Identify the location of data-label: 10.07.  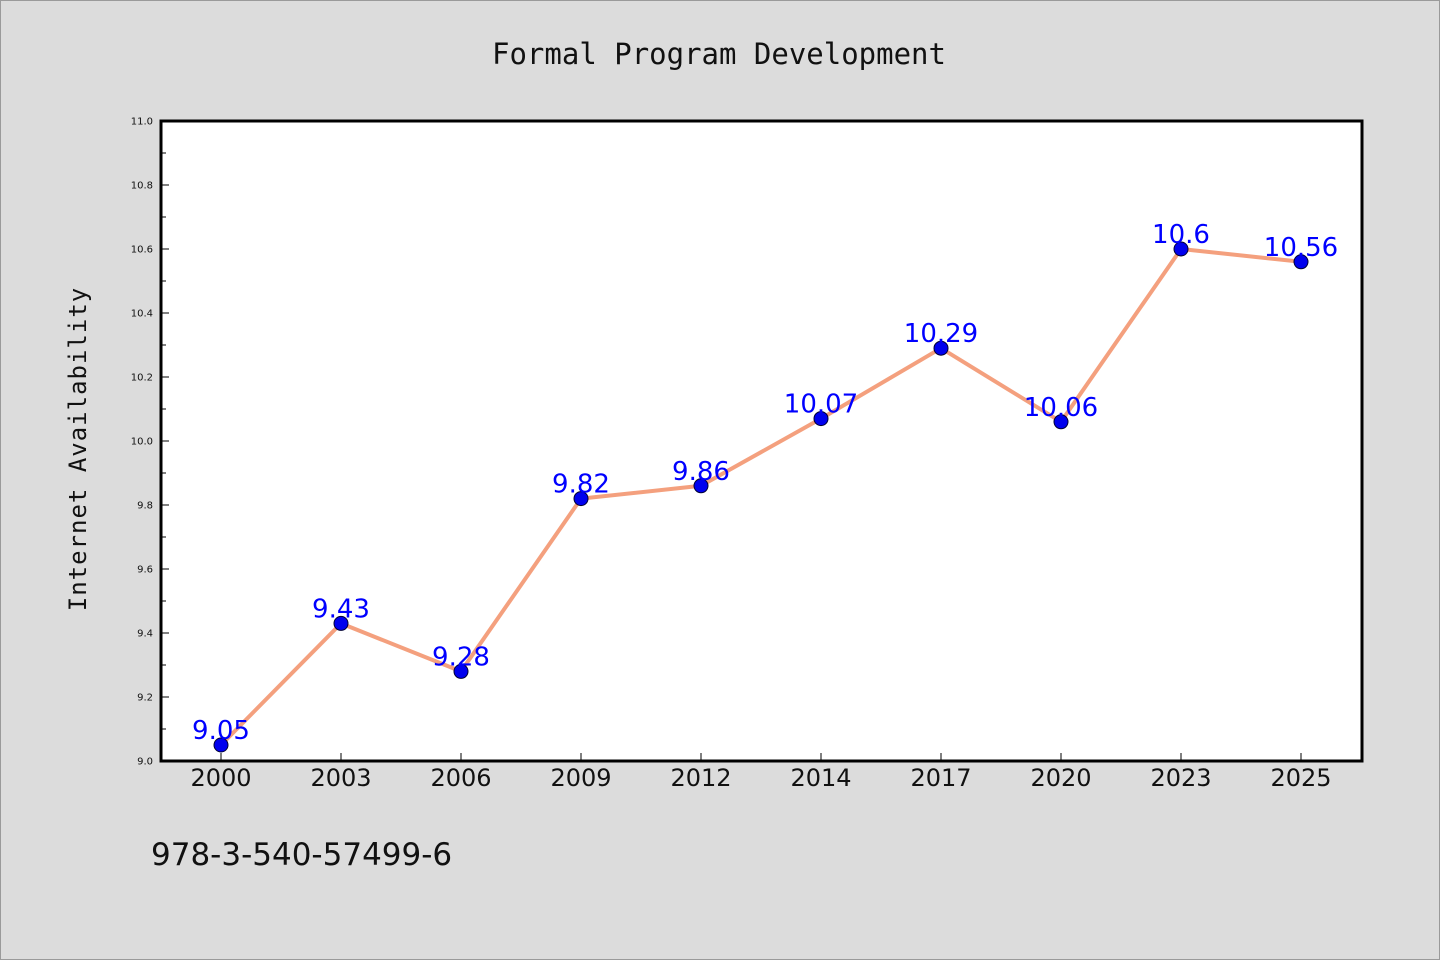
(821, 405).